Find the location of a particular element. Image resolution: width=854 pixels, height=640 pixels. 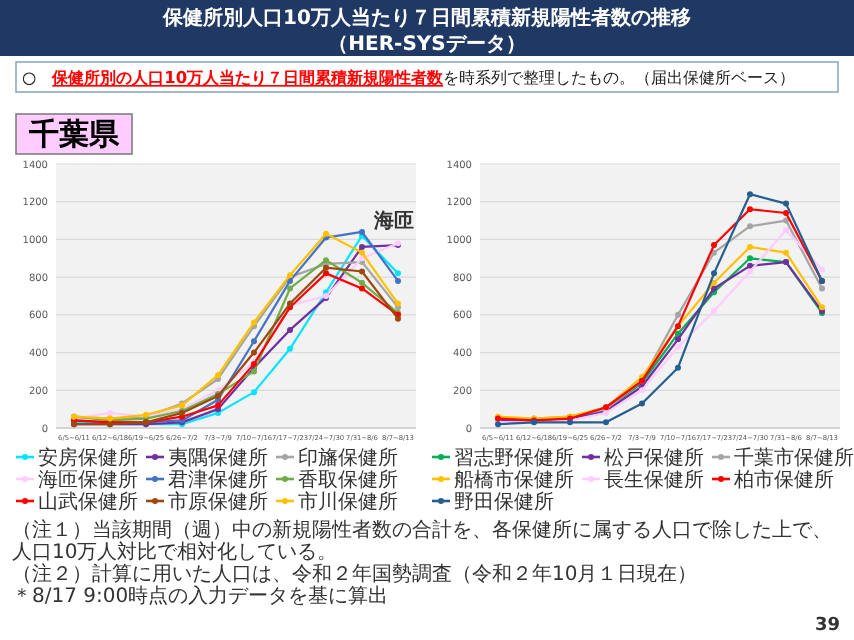

text: 39 is located at coordinates (827, 626).